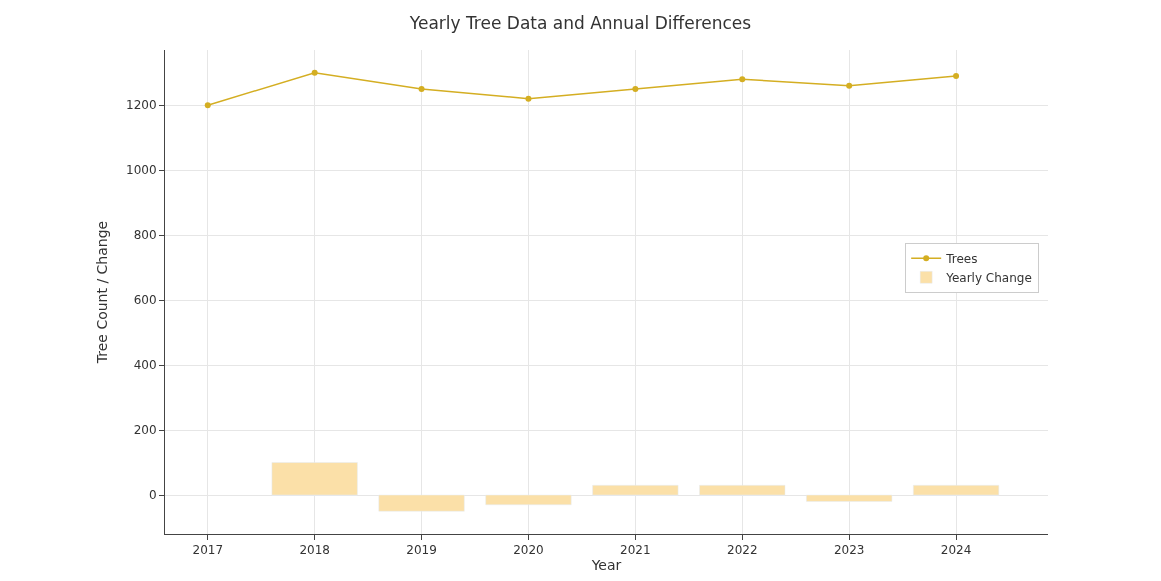  Describe the element at coordinates (208, 550) in the screenshot. I see `x-tick-label: 2017` at that location.